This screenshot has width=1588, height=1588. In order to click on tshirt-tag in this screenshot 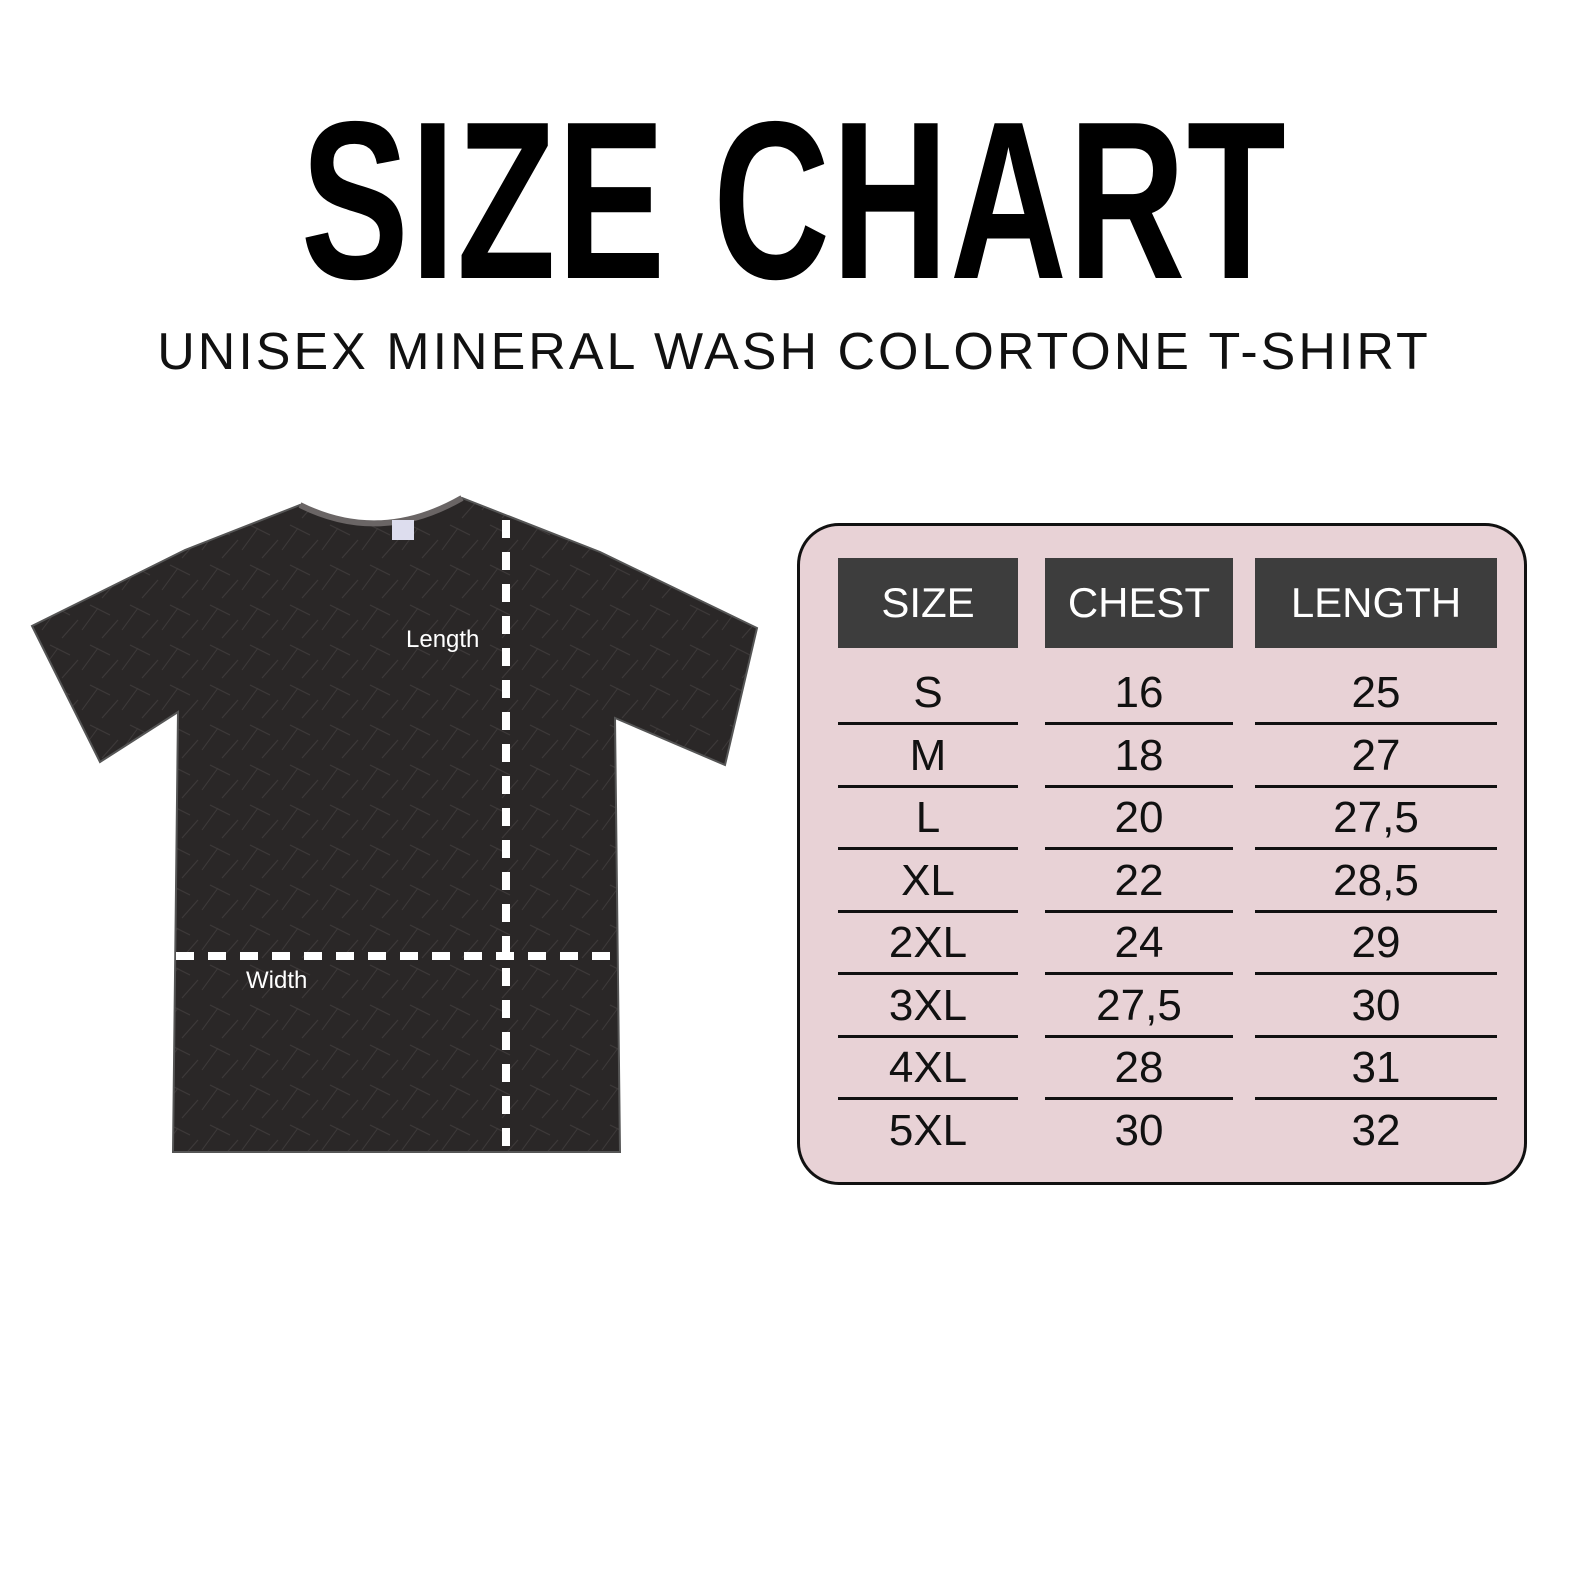, I will do `click(403, 530)`.